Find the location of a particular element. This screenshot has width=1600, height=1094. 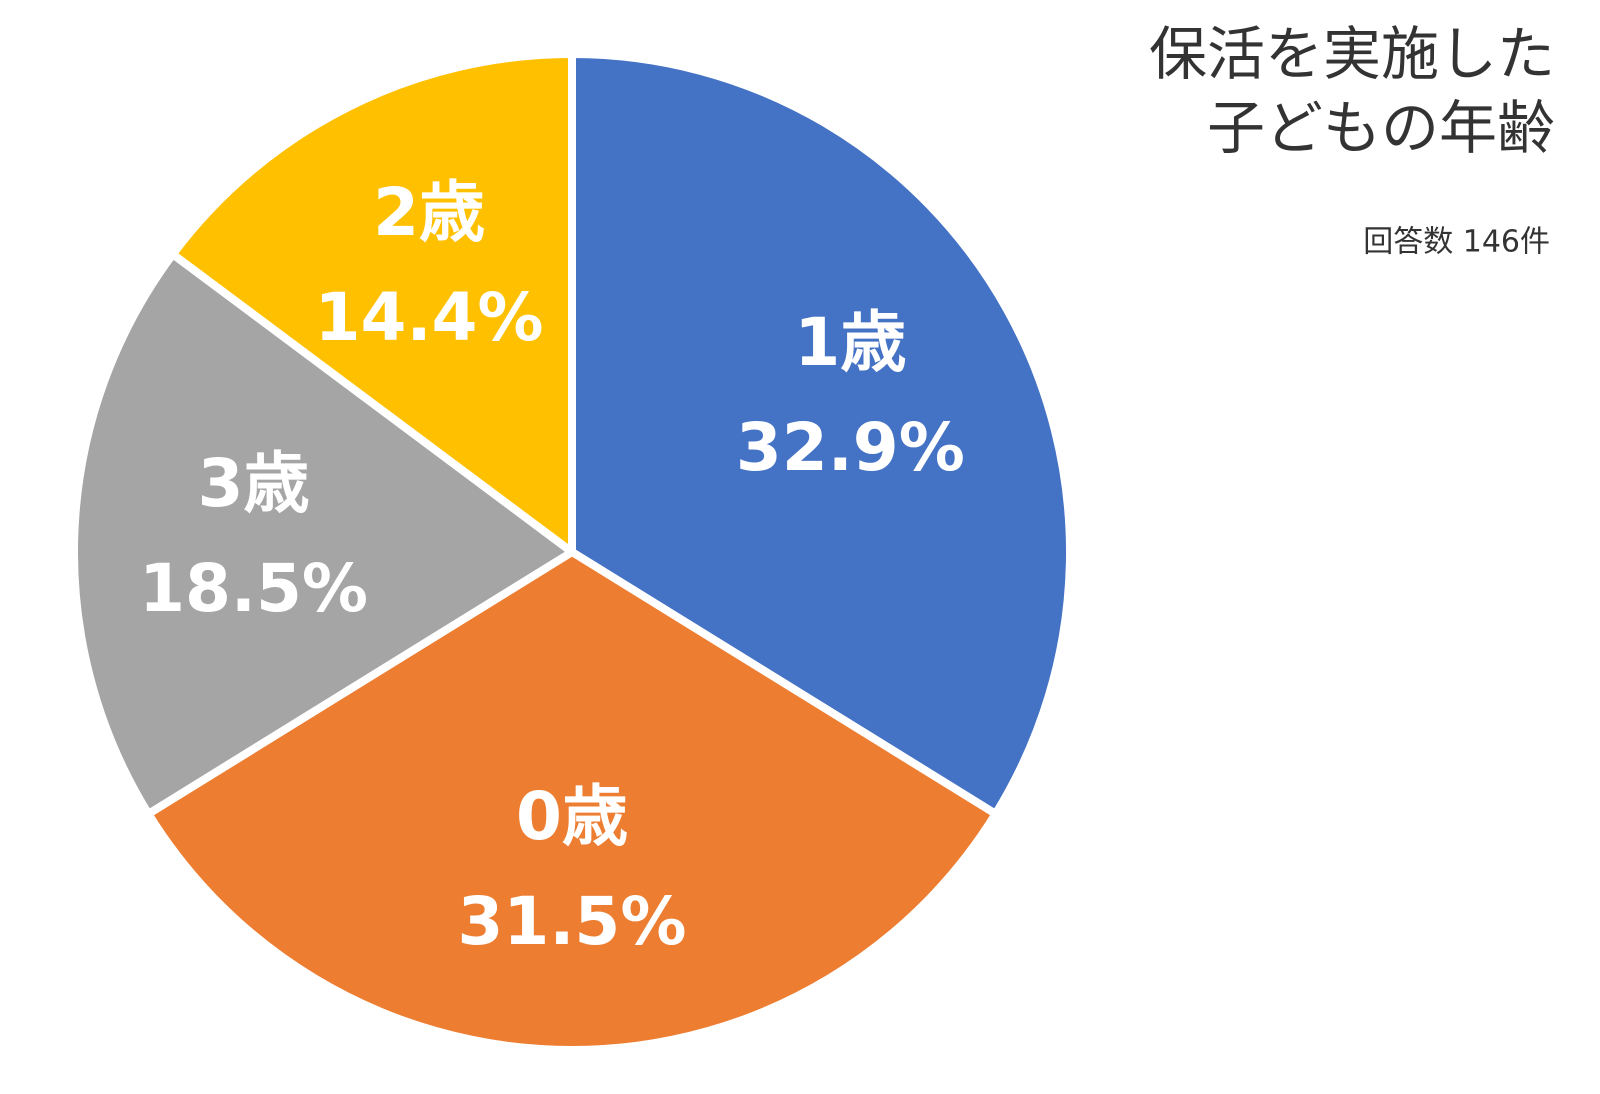

value-label: 31.5% is located at coordinates (572, 921).